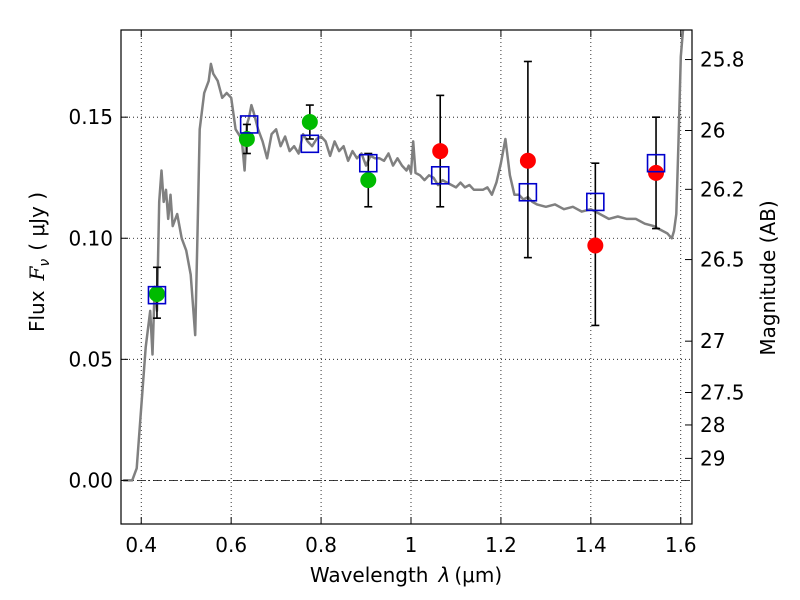 The image size is (800, 600). What do you see at coordinates (478, 575) in the screenshot?
I see `x-axis-label-unit: (μm)` at bounding box center [478, 575].